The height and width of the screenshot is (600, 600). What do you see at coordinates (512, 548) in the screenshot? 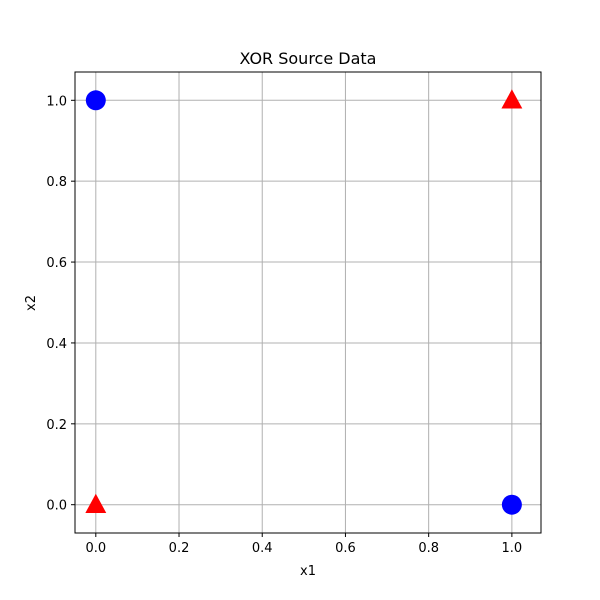
I see `x-tick-label: 1.0` at bounding box center [512, 548].